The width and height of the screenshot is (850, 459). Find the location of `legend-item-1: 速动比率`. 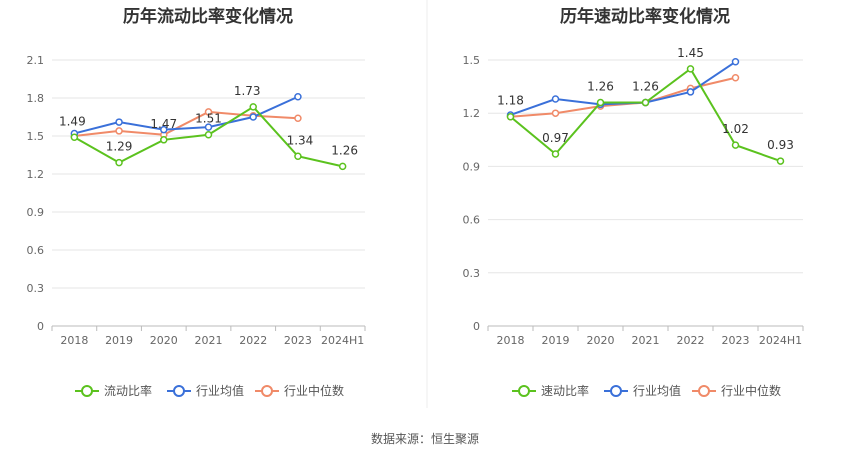

legend-item-1: 速动比率 is located at coordinates (550, 390).